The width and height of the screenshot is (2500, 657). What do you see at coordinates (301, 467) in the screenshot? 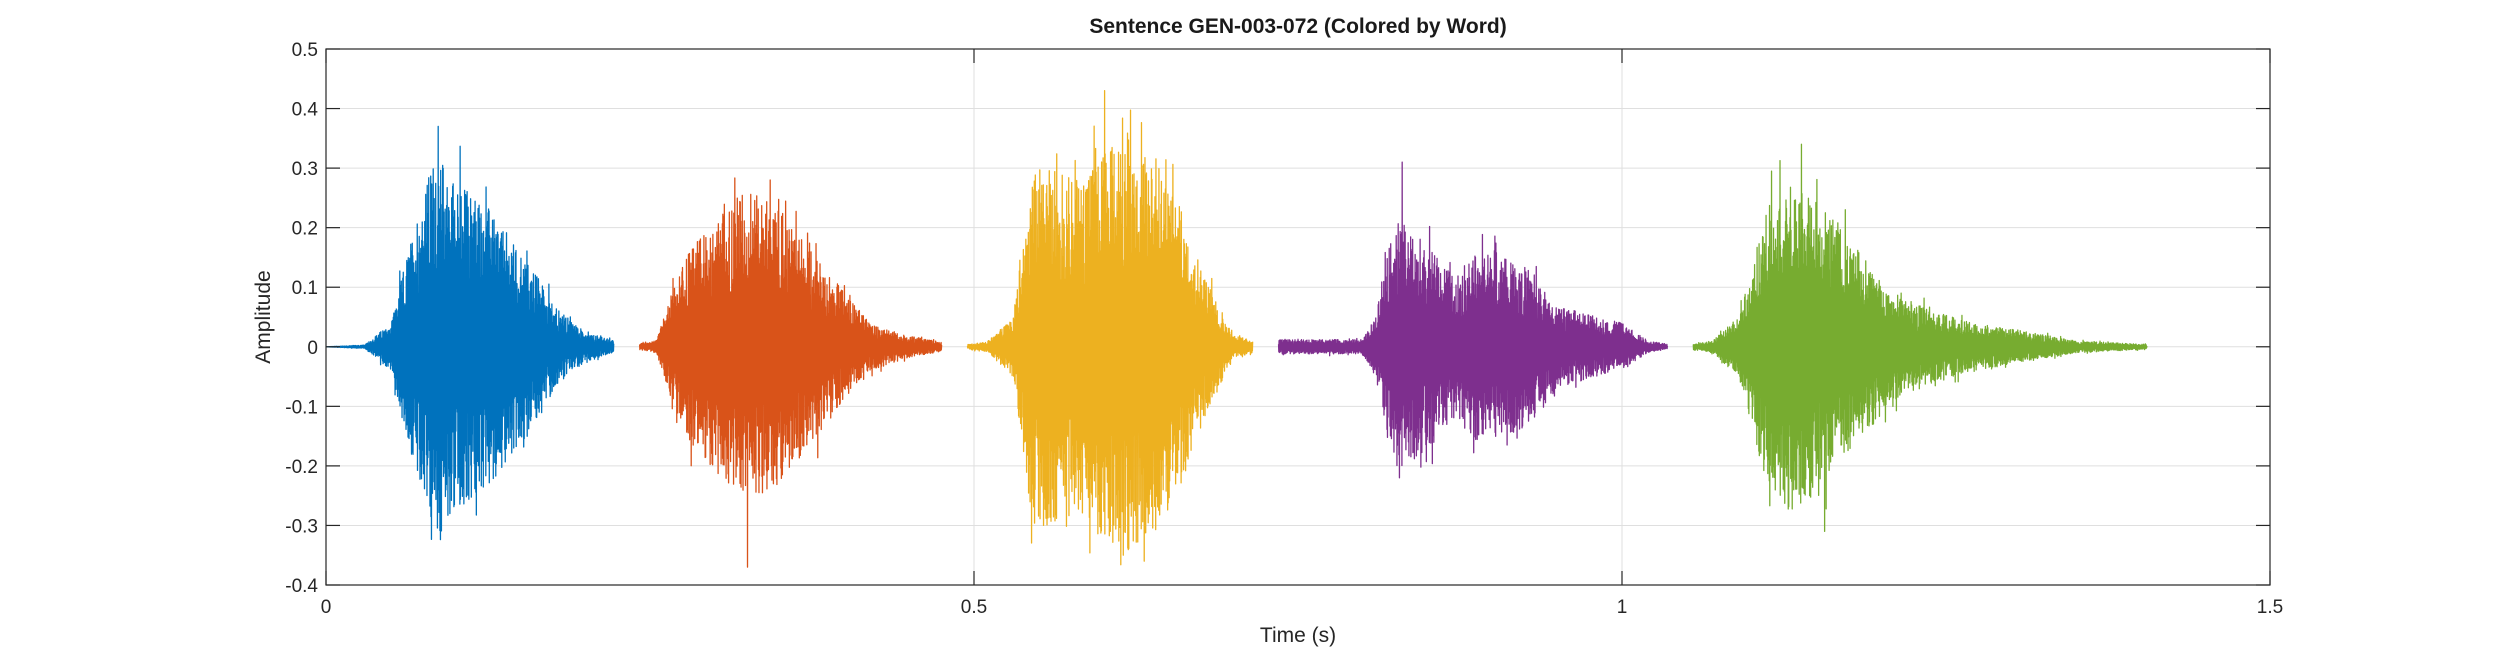
I see `y-tick-label: -0.2` at bounding box center [301, 467].